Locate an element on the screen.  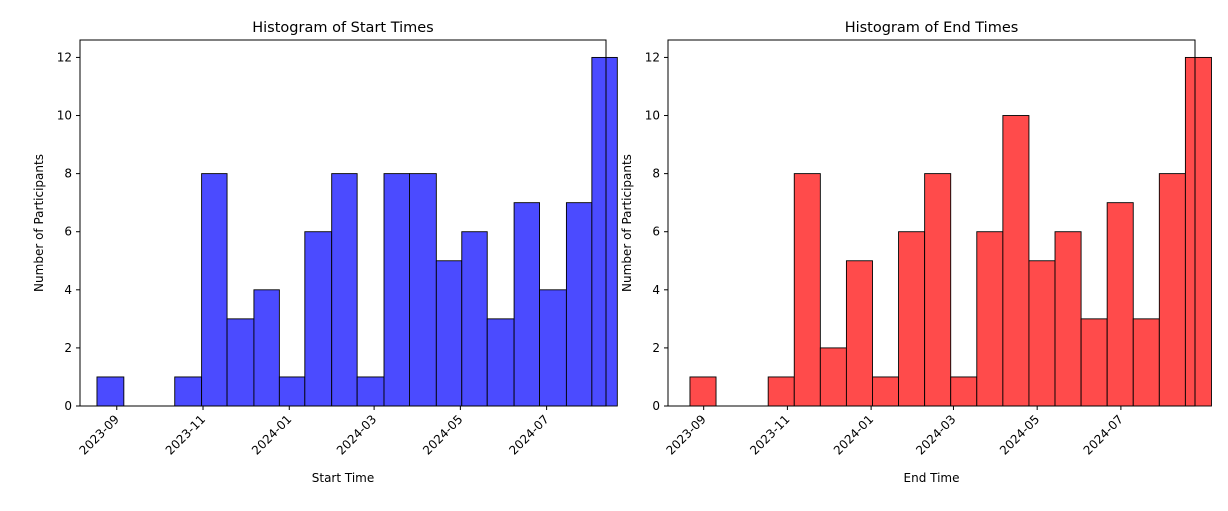
start-y-tick-label: 2 is located at coordinates (68, 348).